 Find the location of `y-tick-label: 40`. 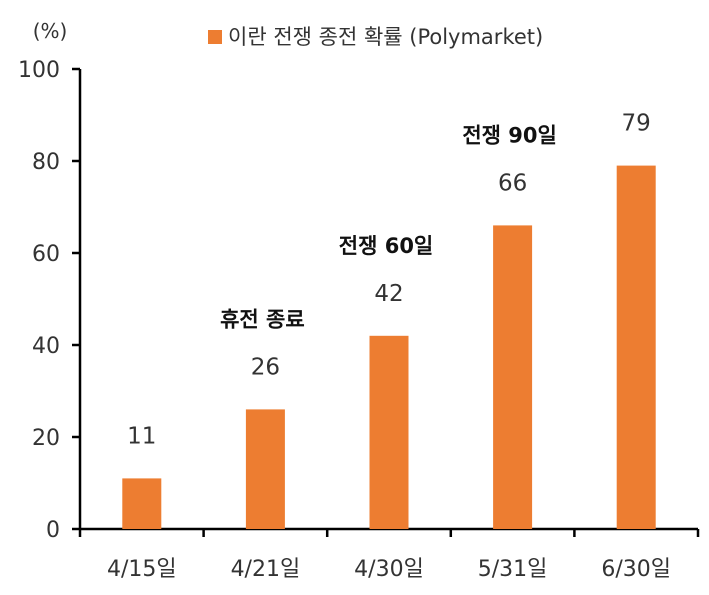

y-tick-label: 40 is located at coordinates (46, 346).